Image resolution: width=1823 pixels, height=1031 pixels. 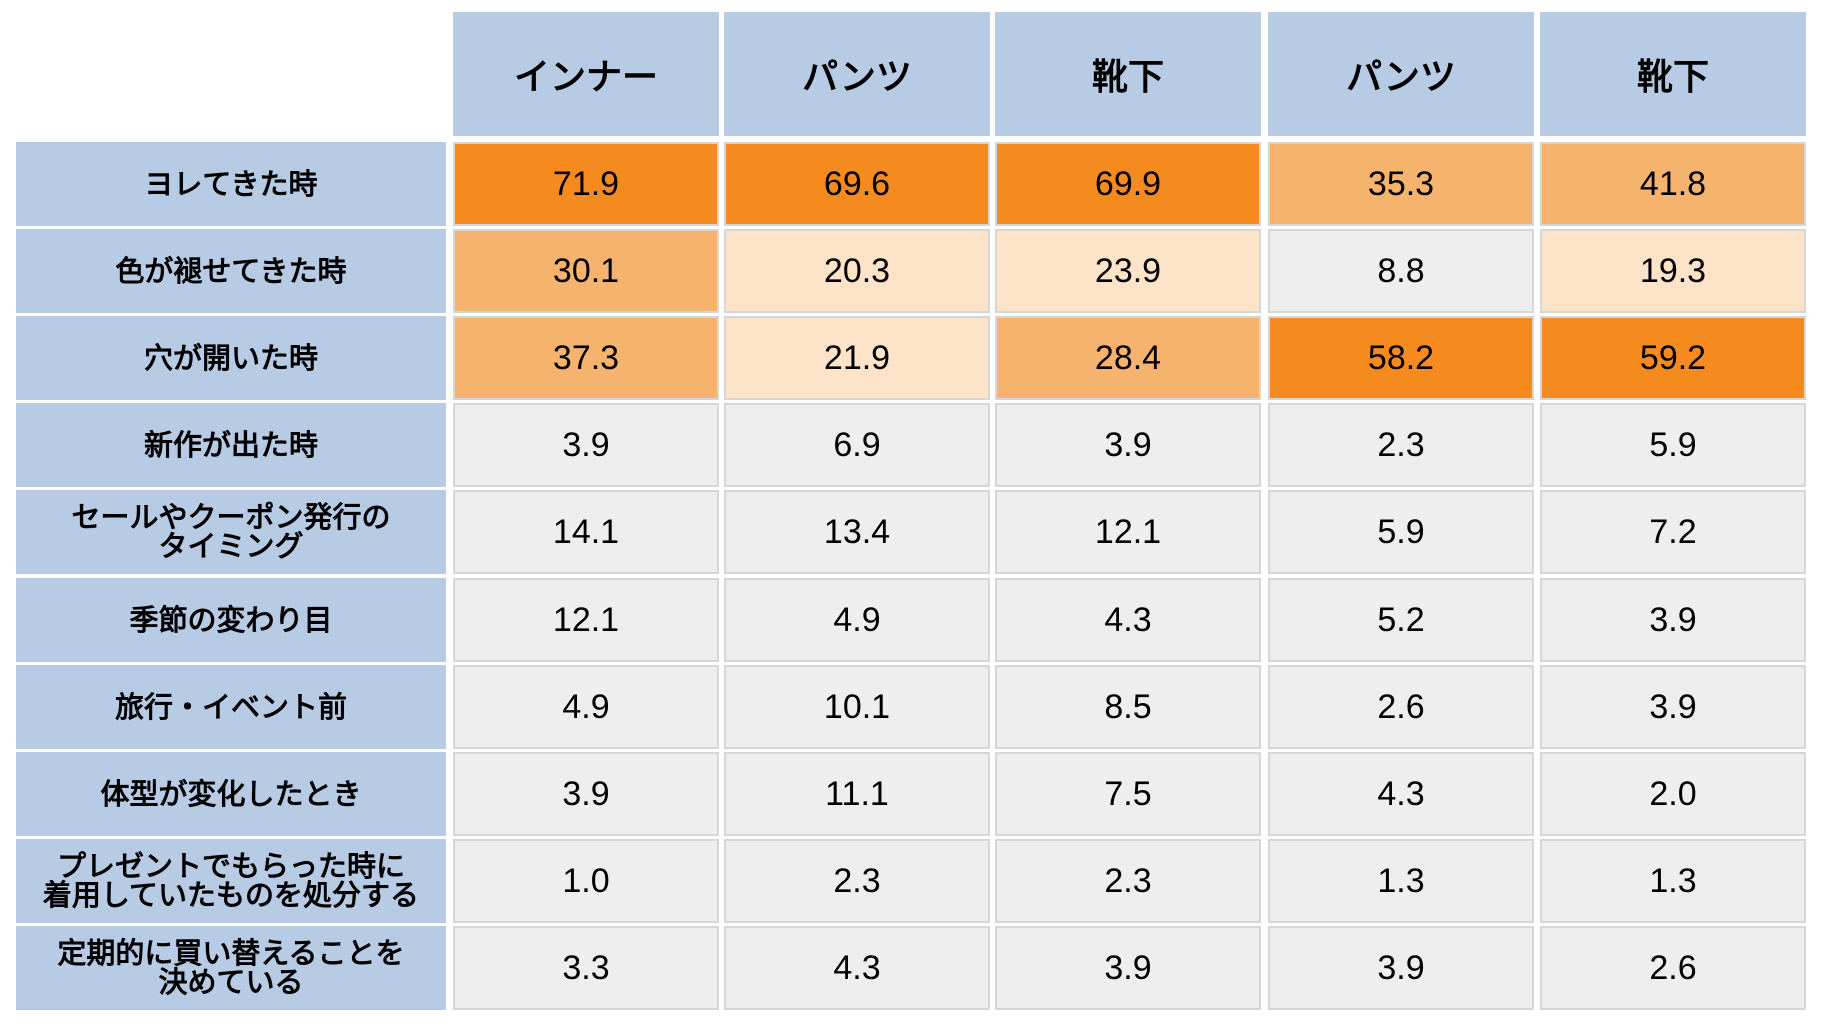 What do you see at coordinates (1401, 184) in the screenshot?
I see `value-cell: 35.3` at bounding box center [1401, 184].